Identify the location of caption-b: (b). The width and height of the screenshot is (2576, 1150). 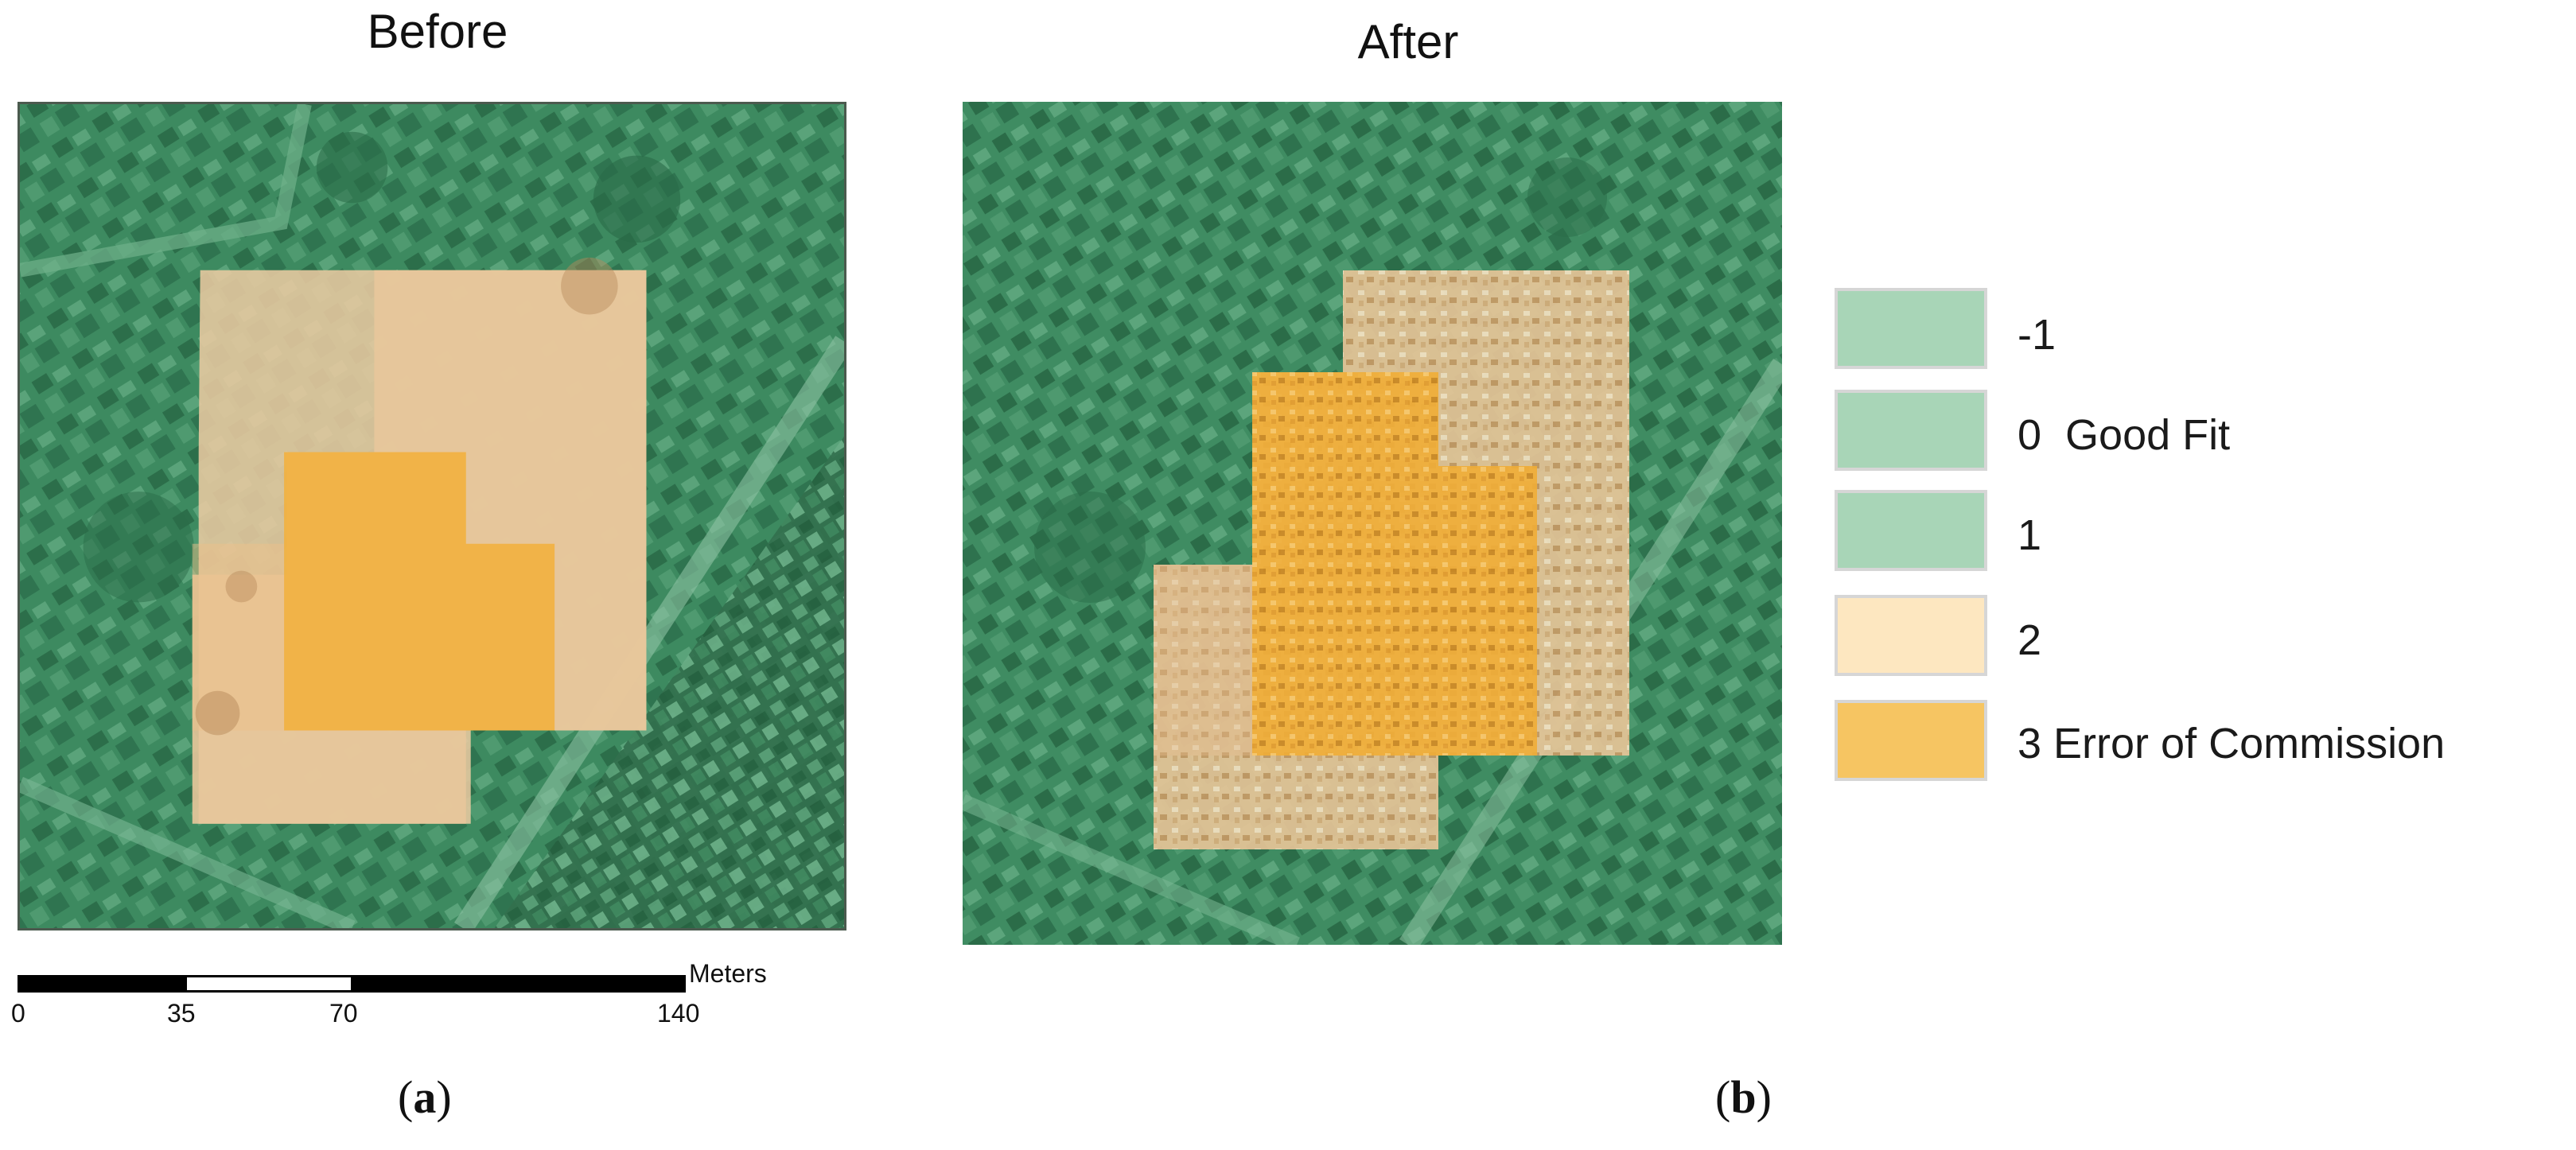
(1744, 1097).